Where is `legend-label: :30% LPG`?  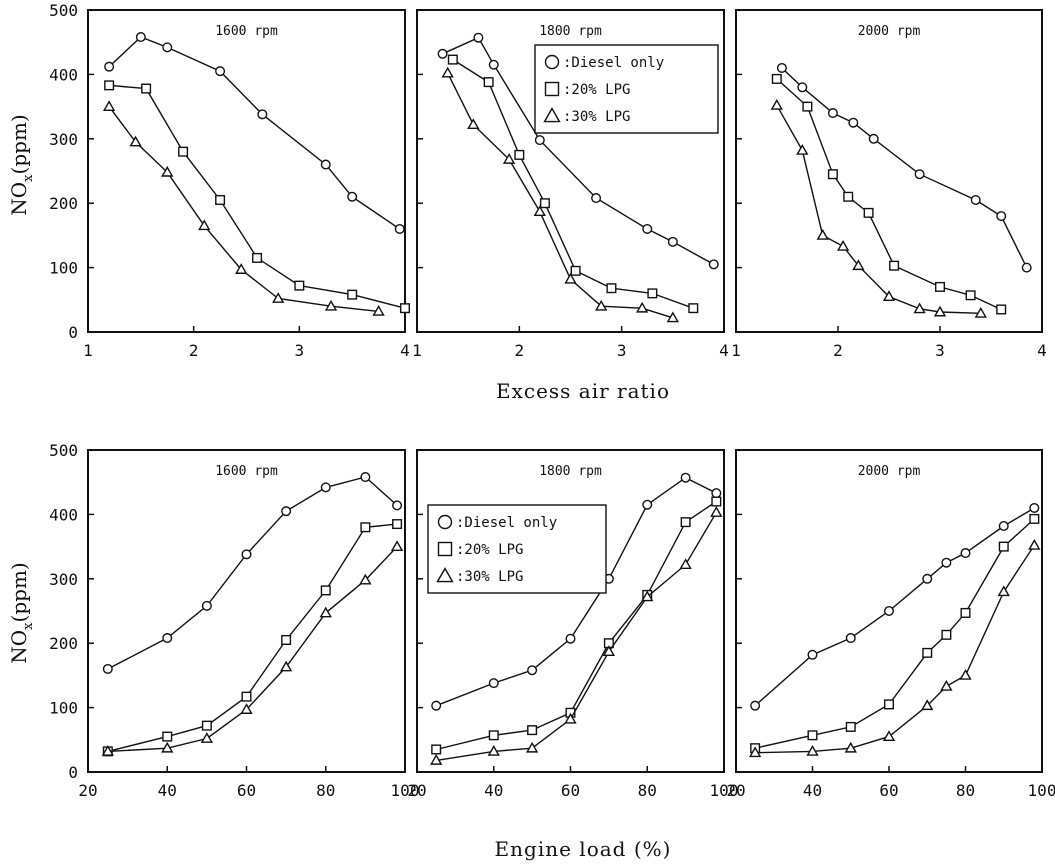 legend-label: :30% LPG is located at coordinates (489, 577).